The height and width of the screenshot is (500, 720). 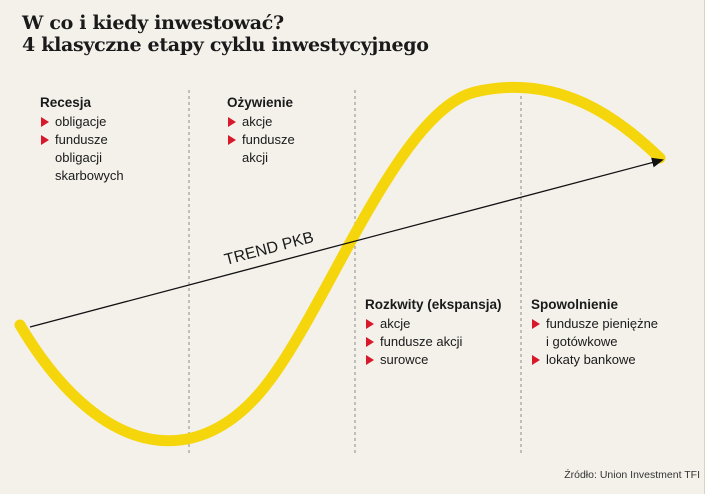 I want to click on asset-list-item: fundusze obligacji skarbowych, so click(x=82, y=158).